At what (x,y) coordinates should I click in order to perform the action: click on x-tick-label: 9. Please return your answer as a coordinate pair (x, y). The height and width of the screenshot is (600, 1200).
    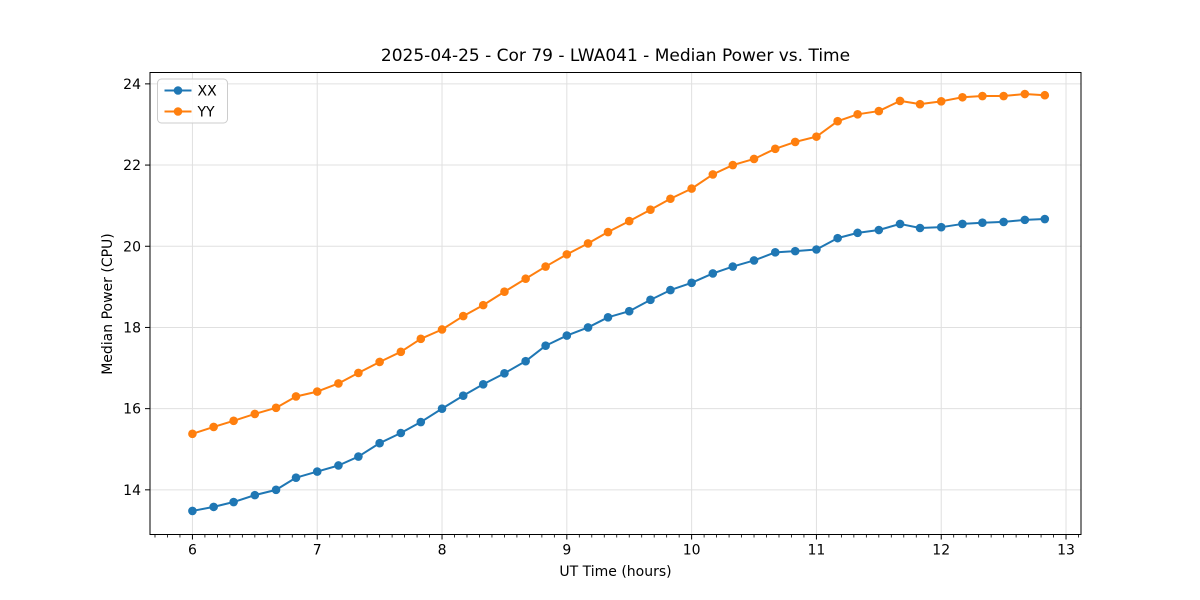
    Looking at the image, I should click on (566, 551).